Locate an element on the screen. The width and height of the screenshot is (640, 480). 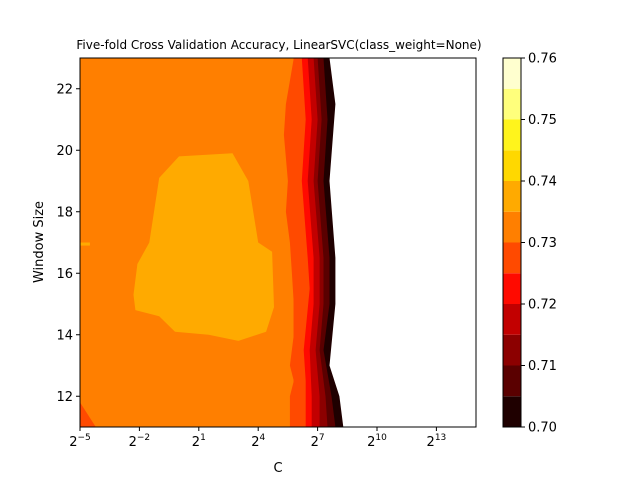
x-axis: 2−5 2−2 21 24 27 210 213 is located at coordinates (257, 438).